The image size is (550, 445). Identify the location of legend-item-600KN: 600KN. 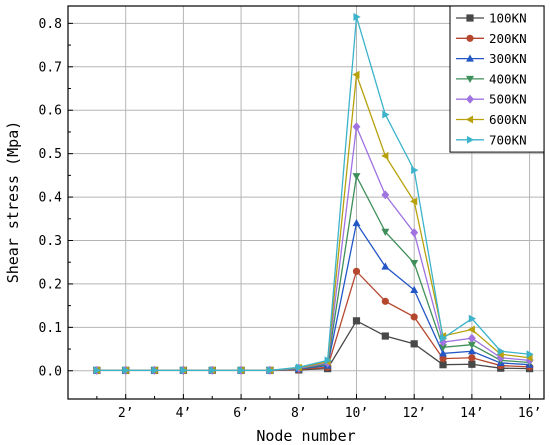
(491, 119).